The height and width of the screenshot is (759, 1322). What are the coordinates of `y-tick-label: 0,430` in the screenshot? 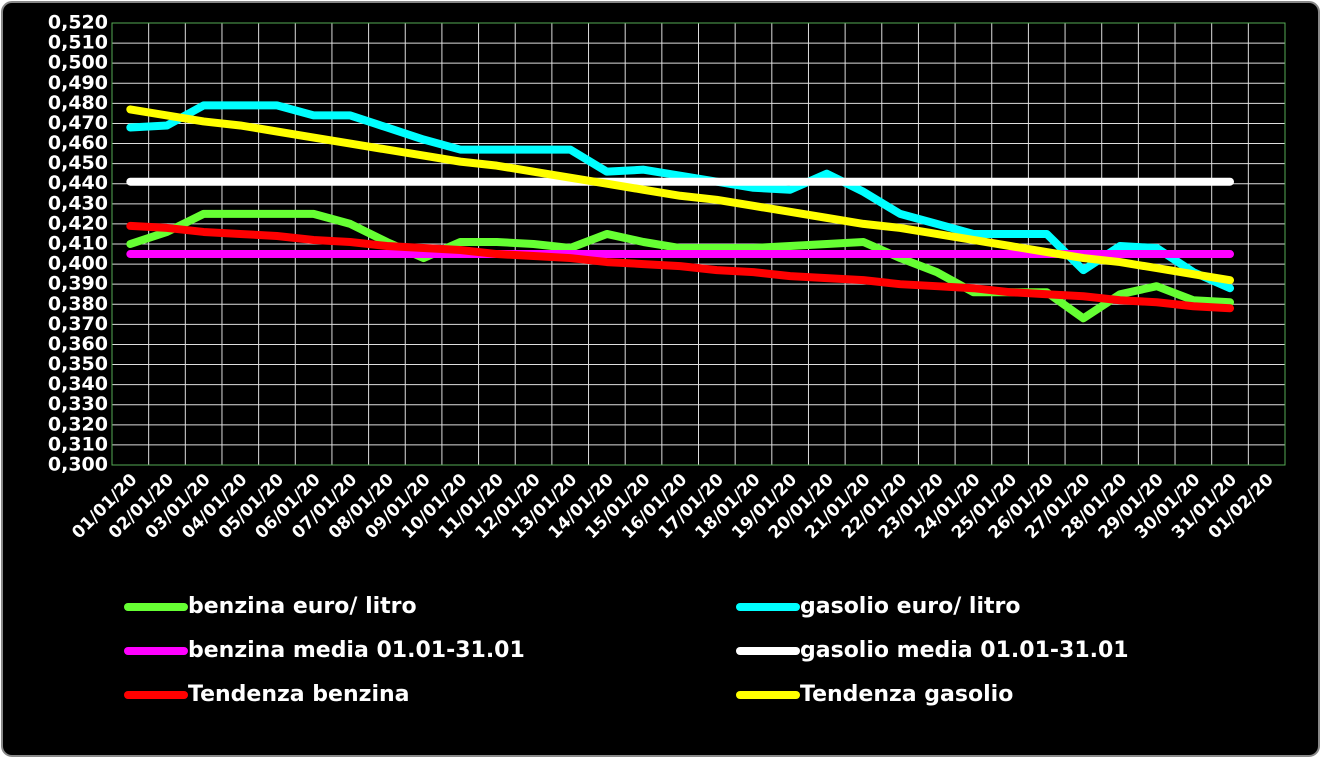 It's located at (78, 203).